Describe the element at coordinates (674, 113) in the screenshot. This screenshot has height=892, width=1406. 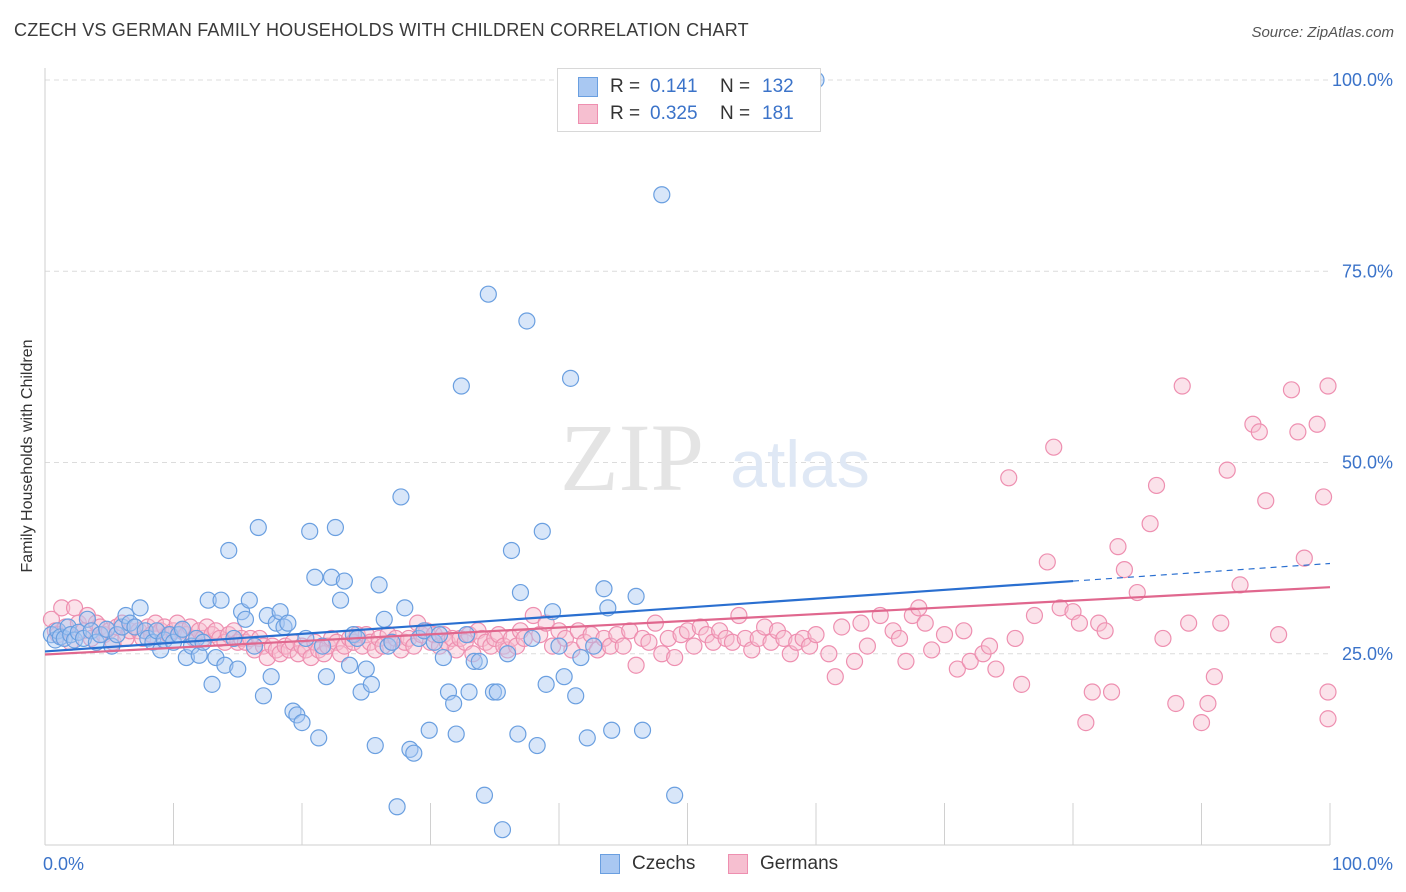
I see `germans-r-value: 0.325` at that location.